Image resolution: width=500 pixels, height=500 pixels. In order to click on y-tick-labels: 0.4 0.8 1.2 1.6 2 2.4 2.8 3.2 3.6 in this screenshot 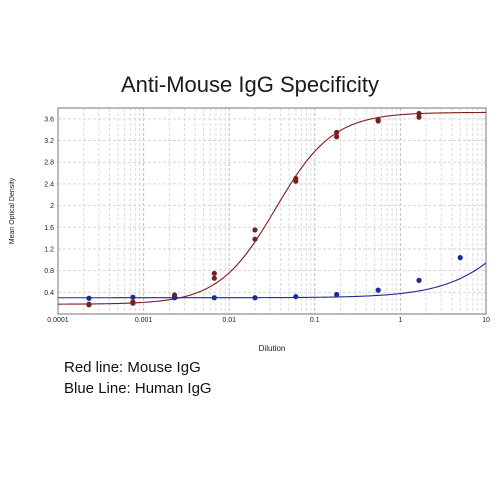, I will do `click(49, 206)`.